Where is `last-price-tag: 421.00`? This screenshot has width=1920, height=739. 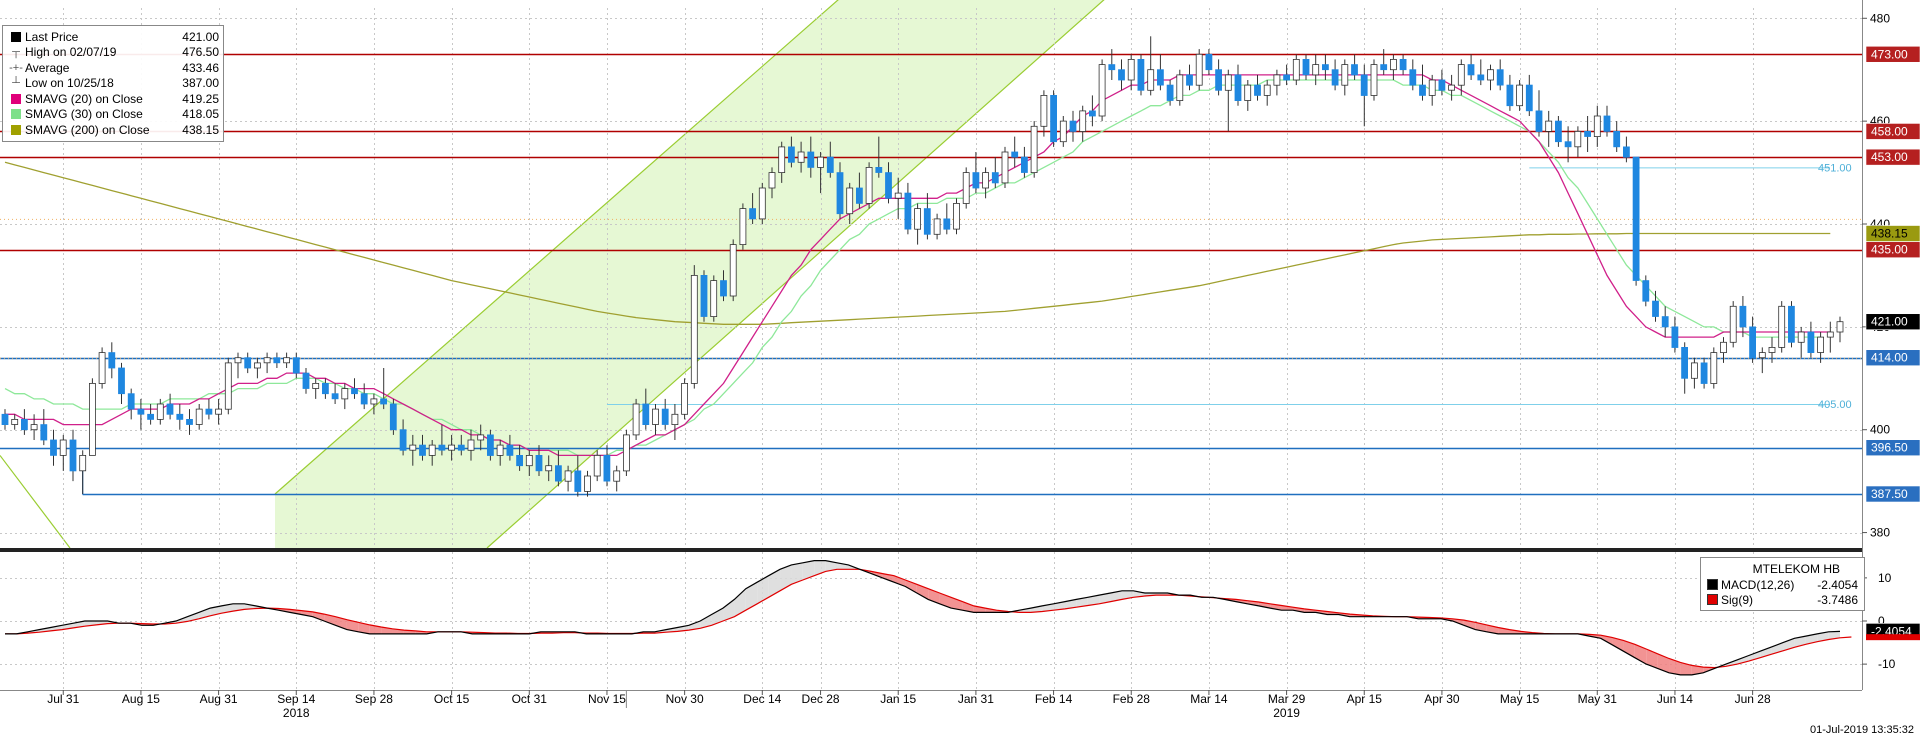
last-price-tag: 421.00 is located at coordinates (1889, 322).